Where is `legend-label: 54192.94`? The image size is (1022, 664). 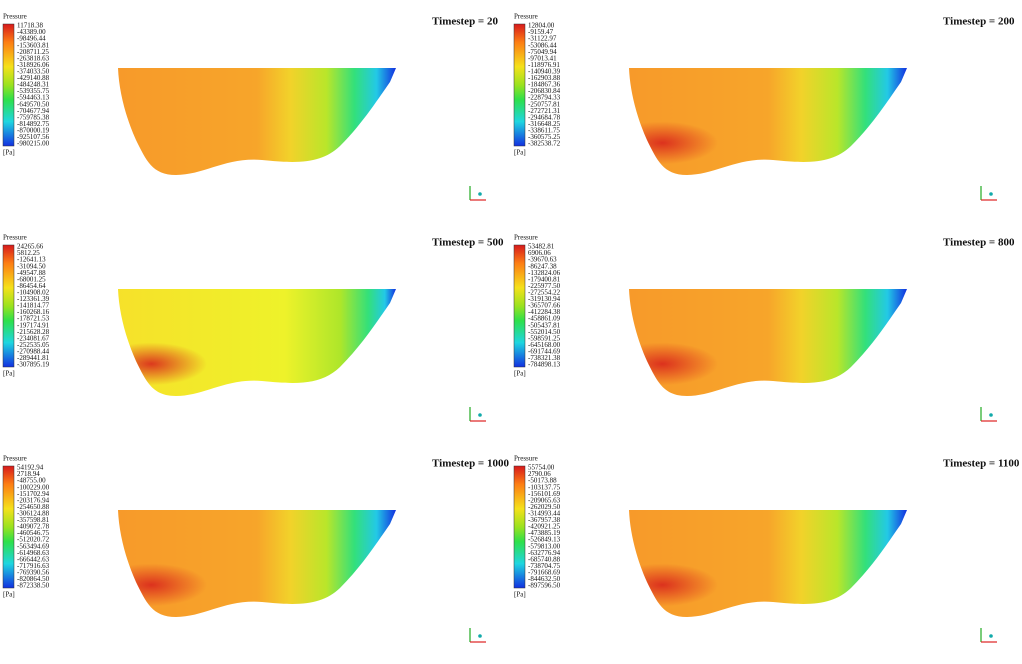 legend-label: 54192.94 is located at coordinates (30, 468).